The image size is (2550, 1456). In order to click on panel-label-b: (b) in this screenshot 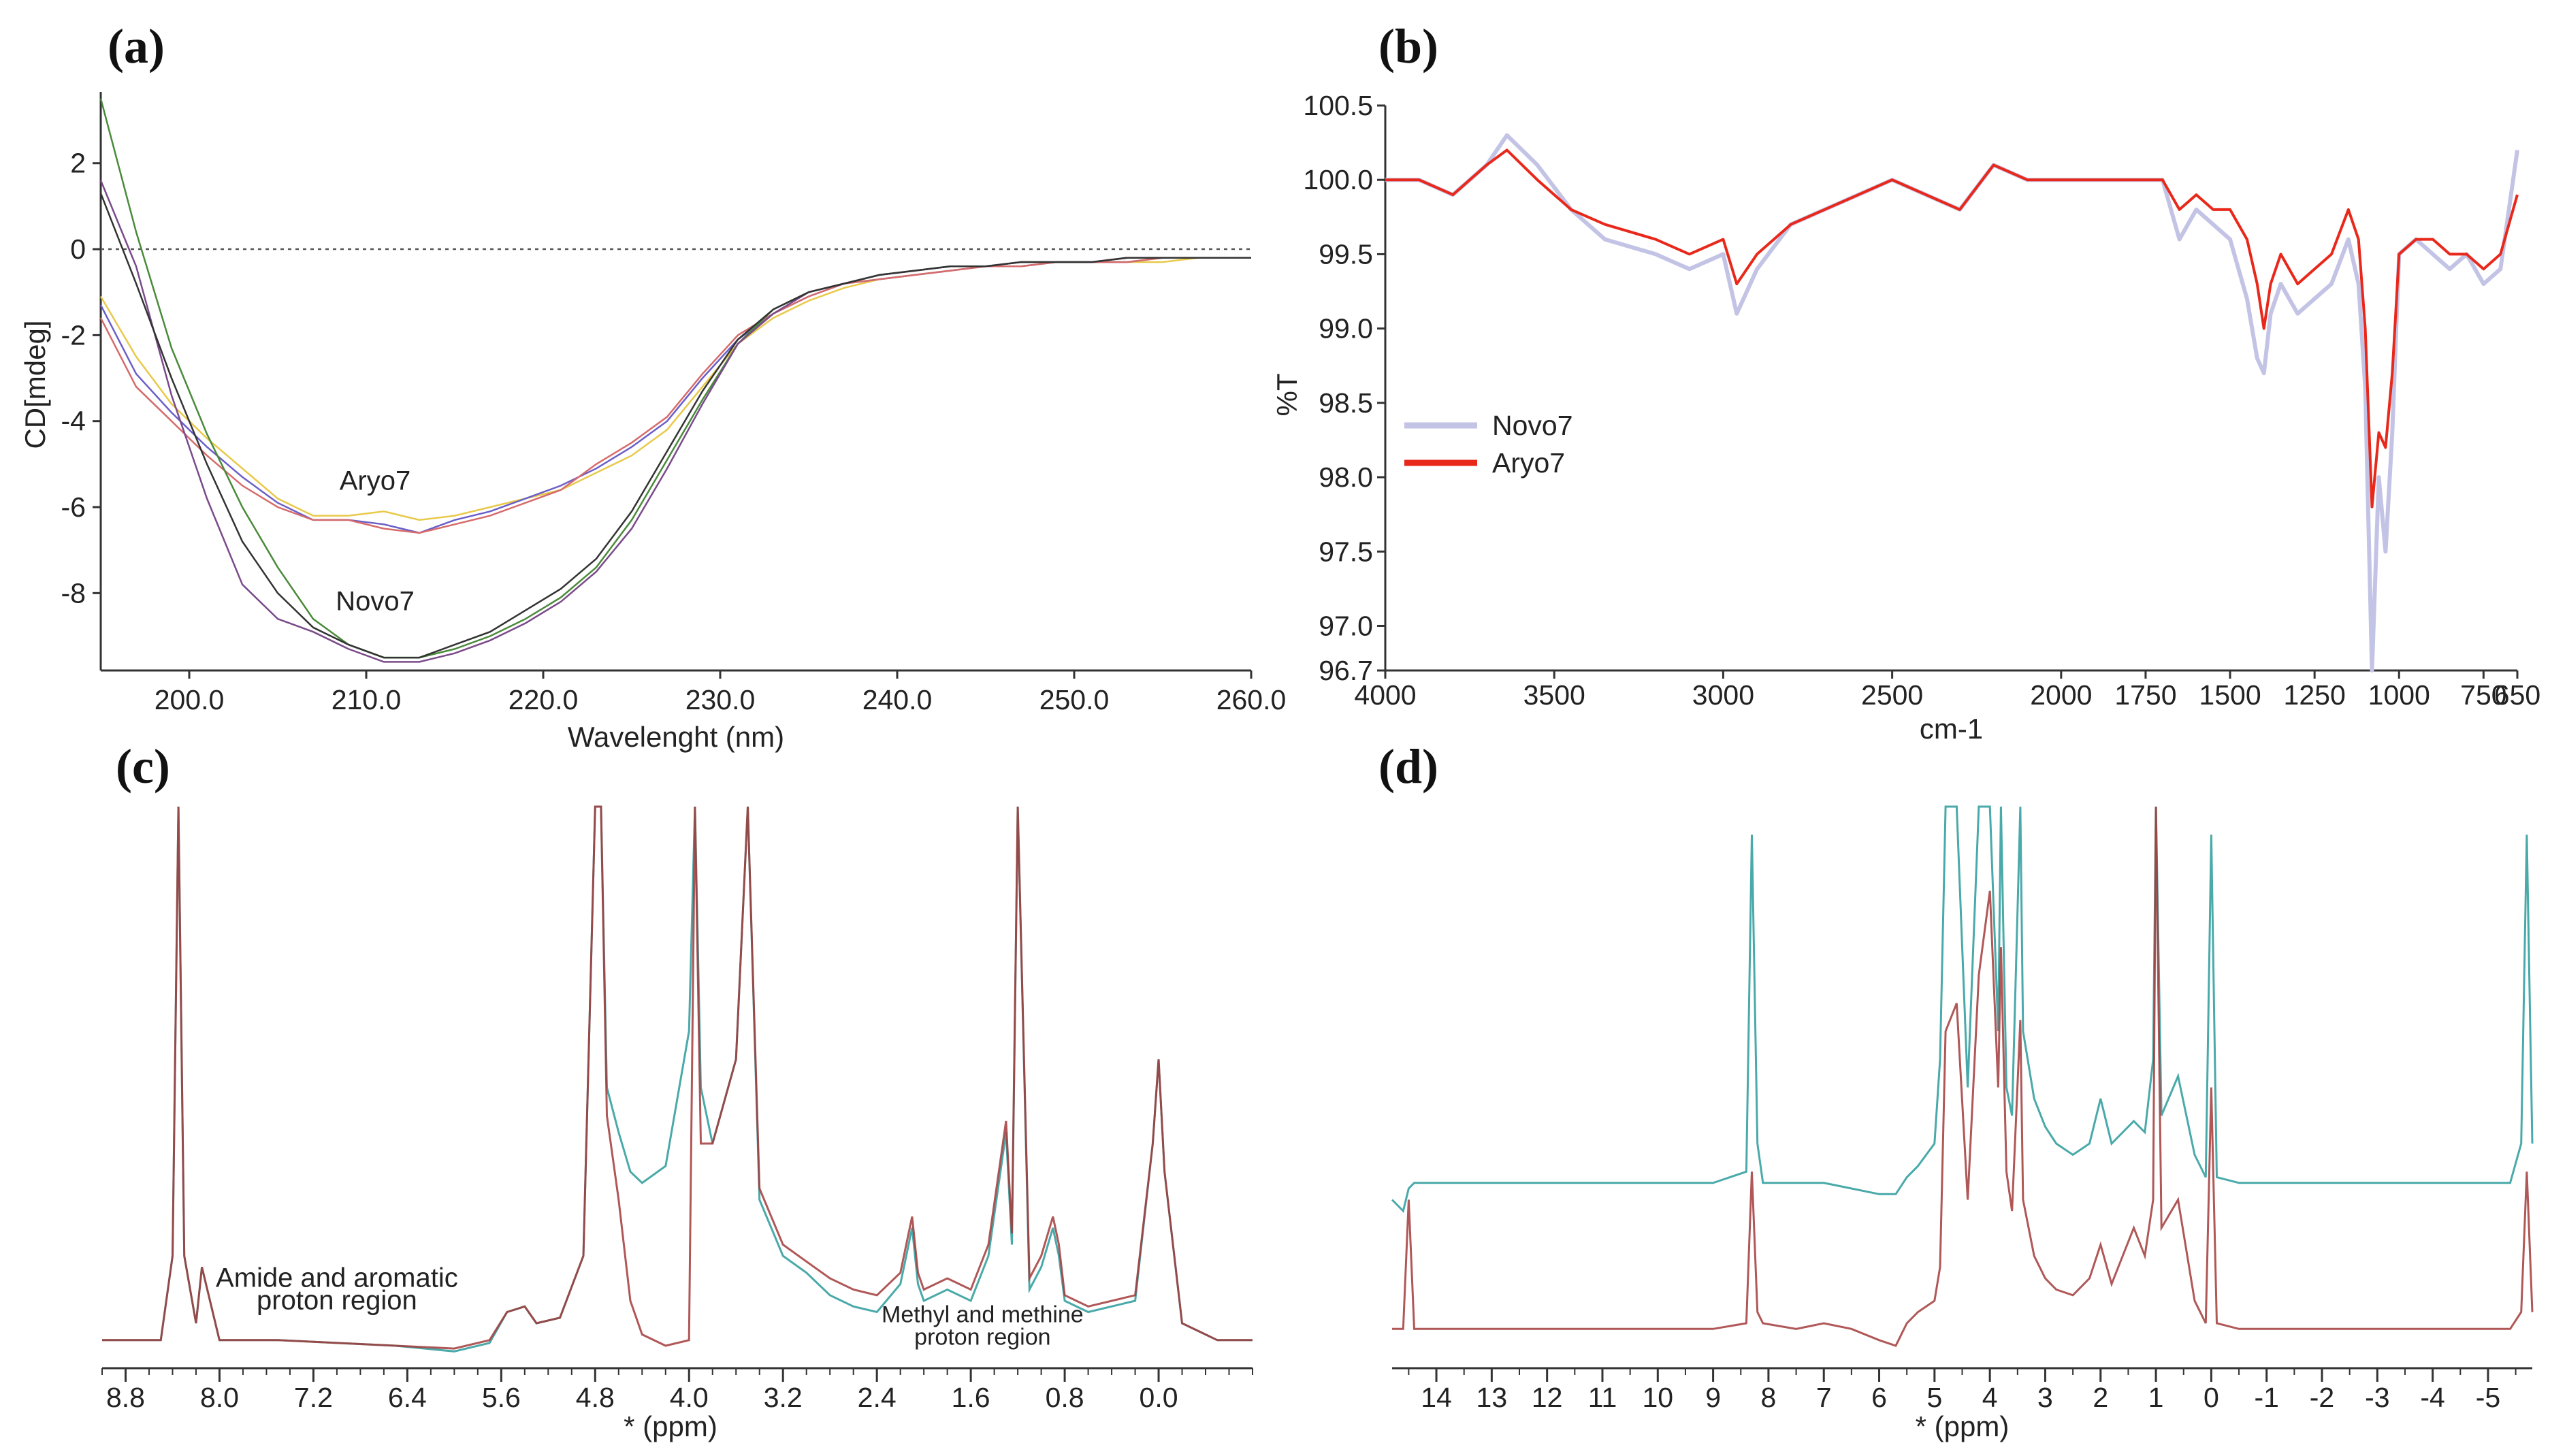, I will do `click(1408, 47)`.